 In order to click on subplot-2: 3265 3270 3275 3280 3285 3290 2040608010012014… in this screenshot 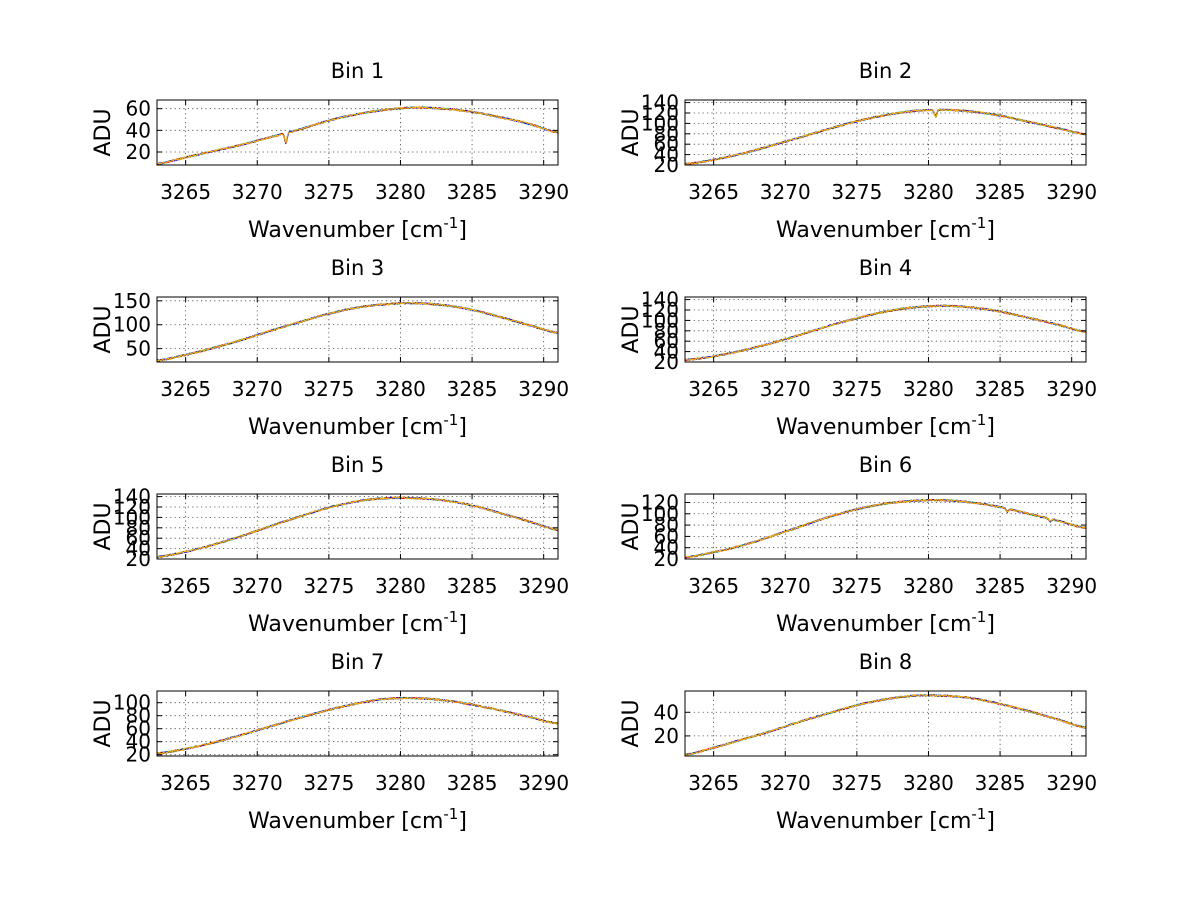, I will do `click(858, 151)`.